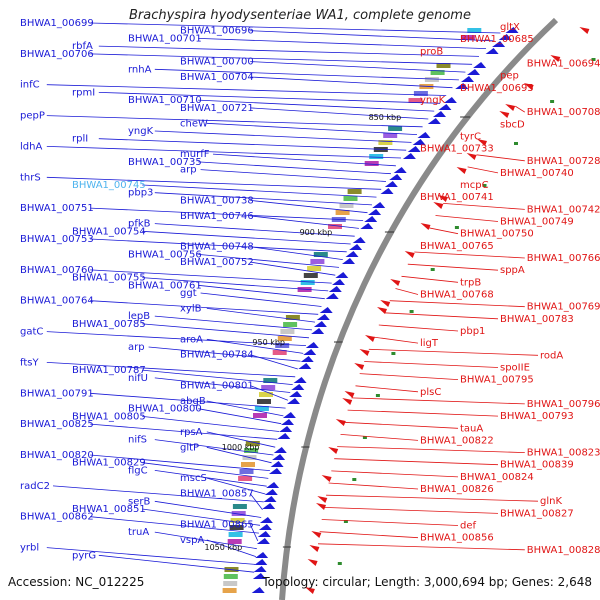  What do you see at coordinates (563, 453) in the screenshot?
I see `gene-label-right: BHWA1_00823` at bounding box center [563, 453].